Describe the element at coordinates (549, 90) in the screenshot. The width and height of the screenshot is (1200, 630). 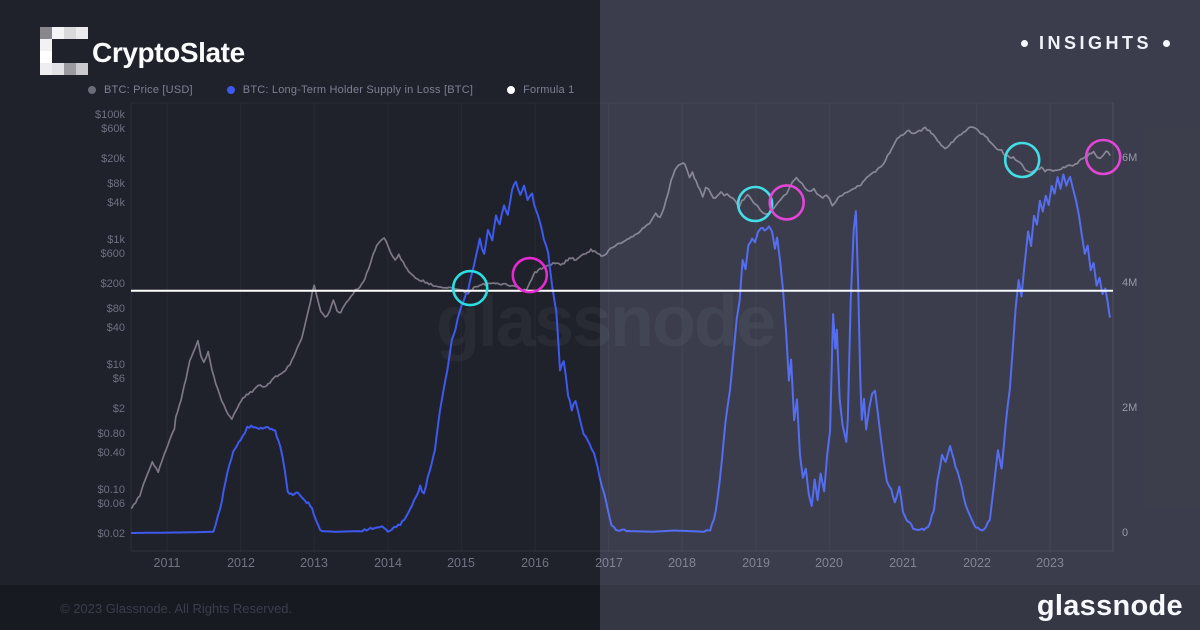
I see `legend-item-label: Formula 1` at that location.